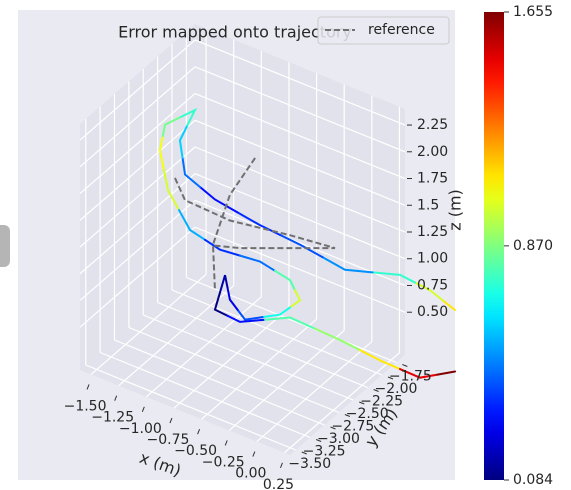 This screenshot has height=490, width=571. Describe the element at coordinates (432, 179) in the screenshot. I see `z-tick-label: 1.75` at that location.